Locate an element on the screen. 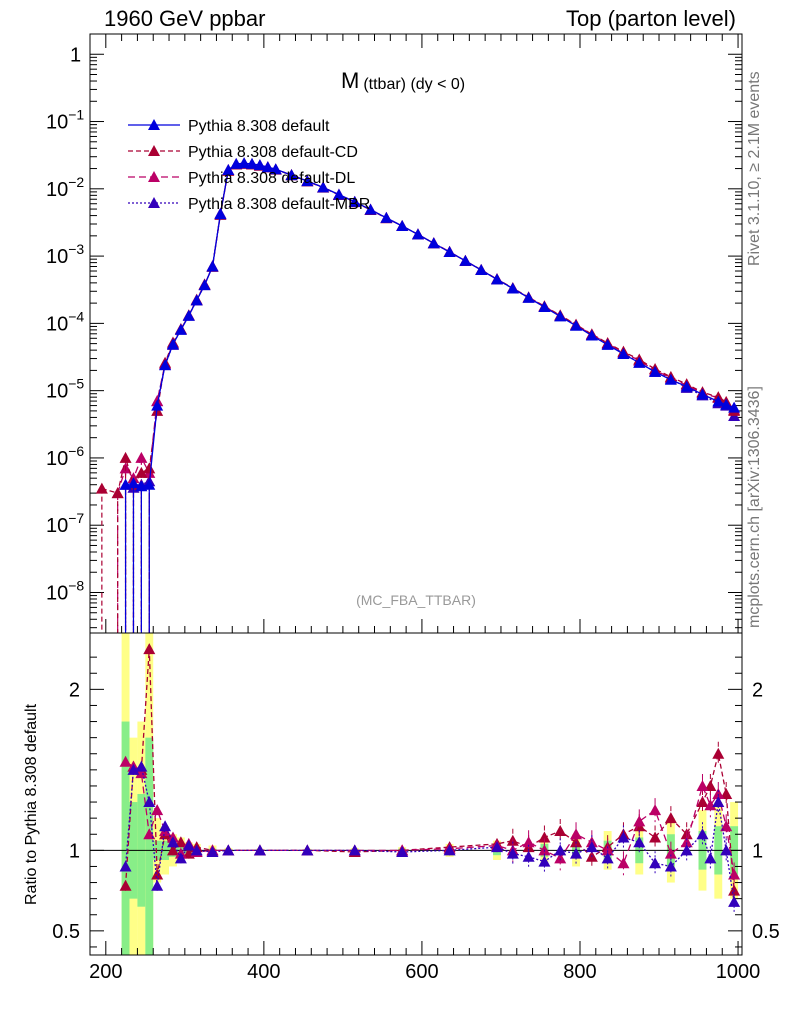  ratio-line is located at coordinates (429, 833).